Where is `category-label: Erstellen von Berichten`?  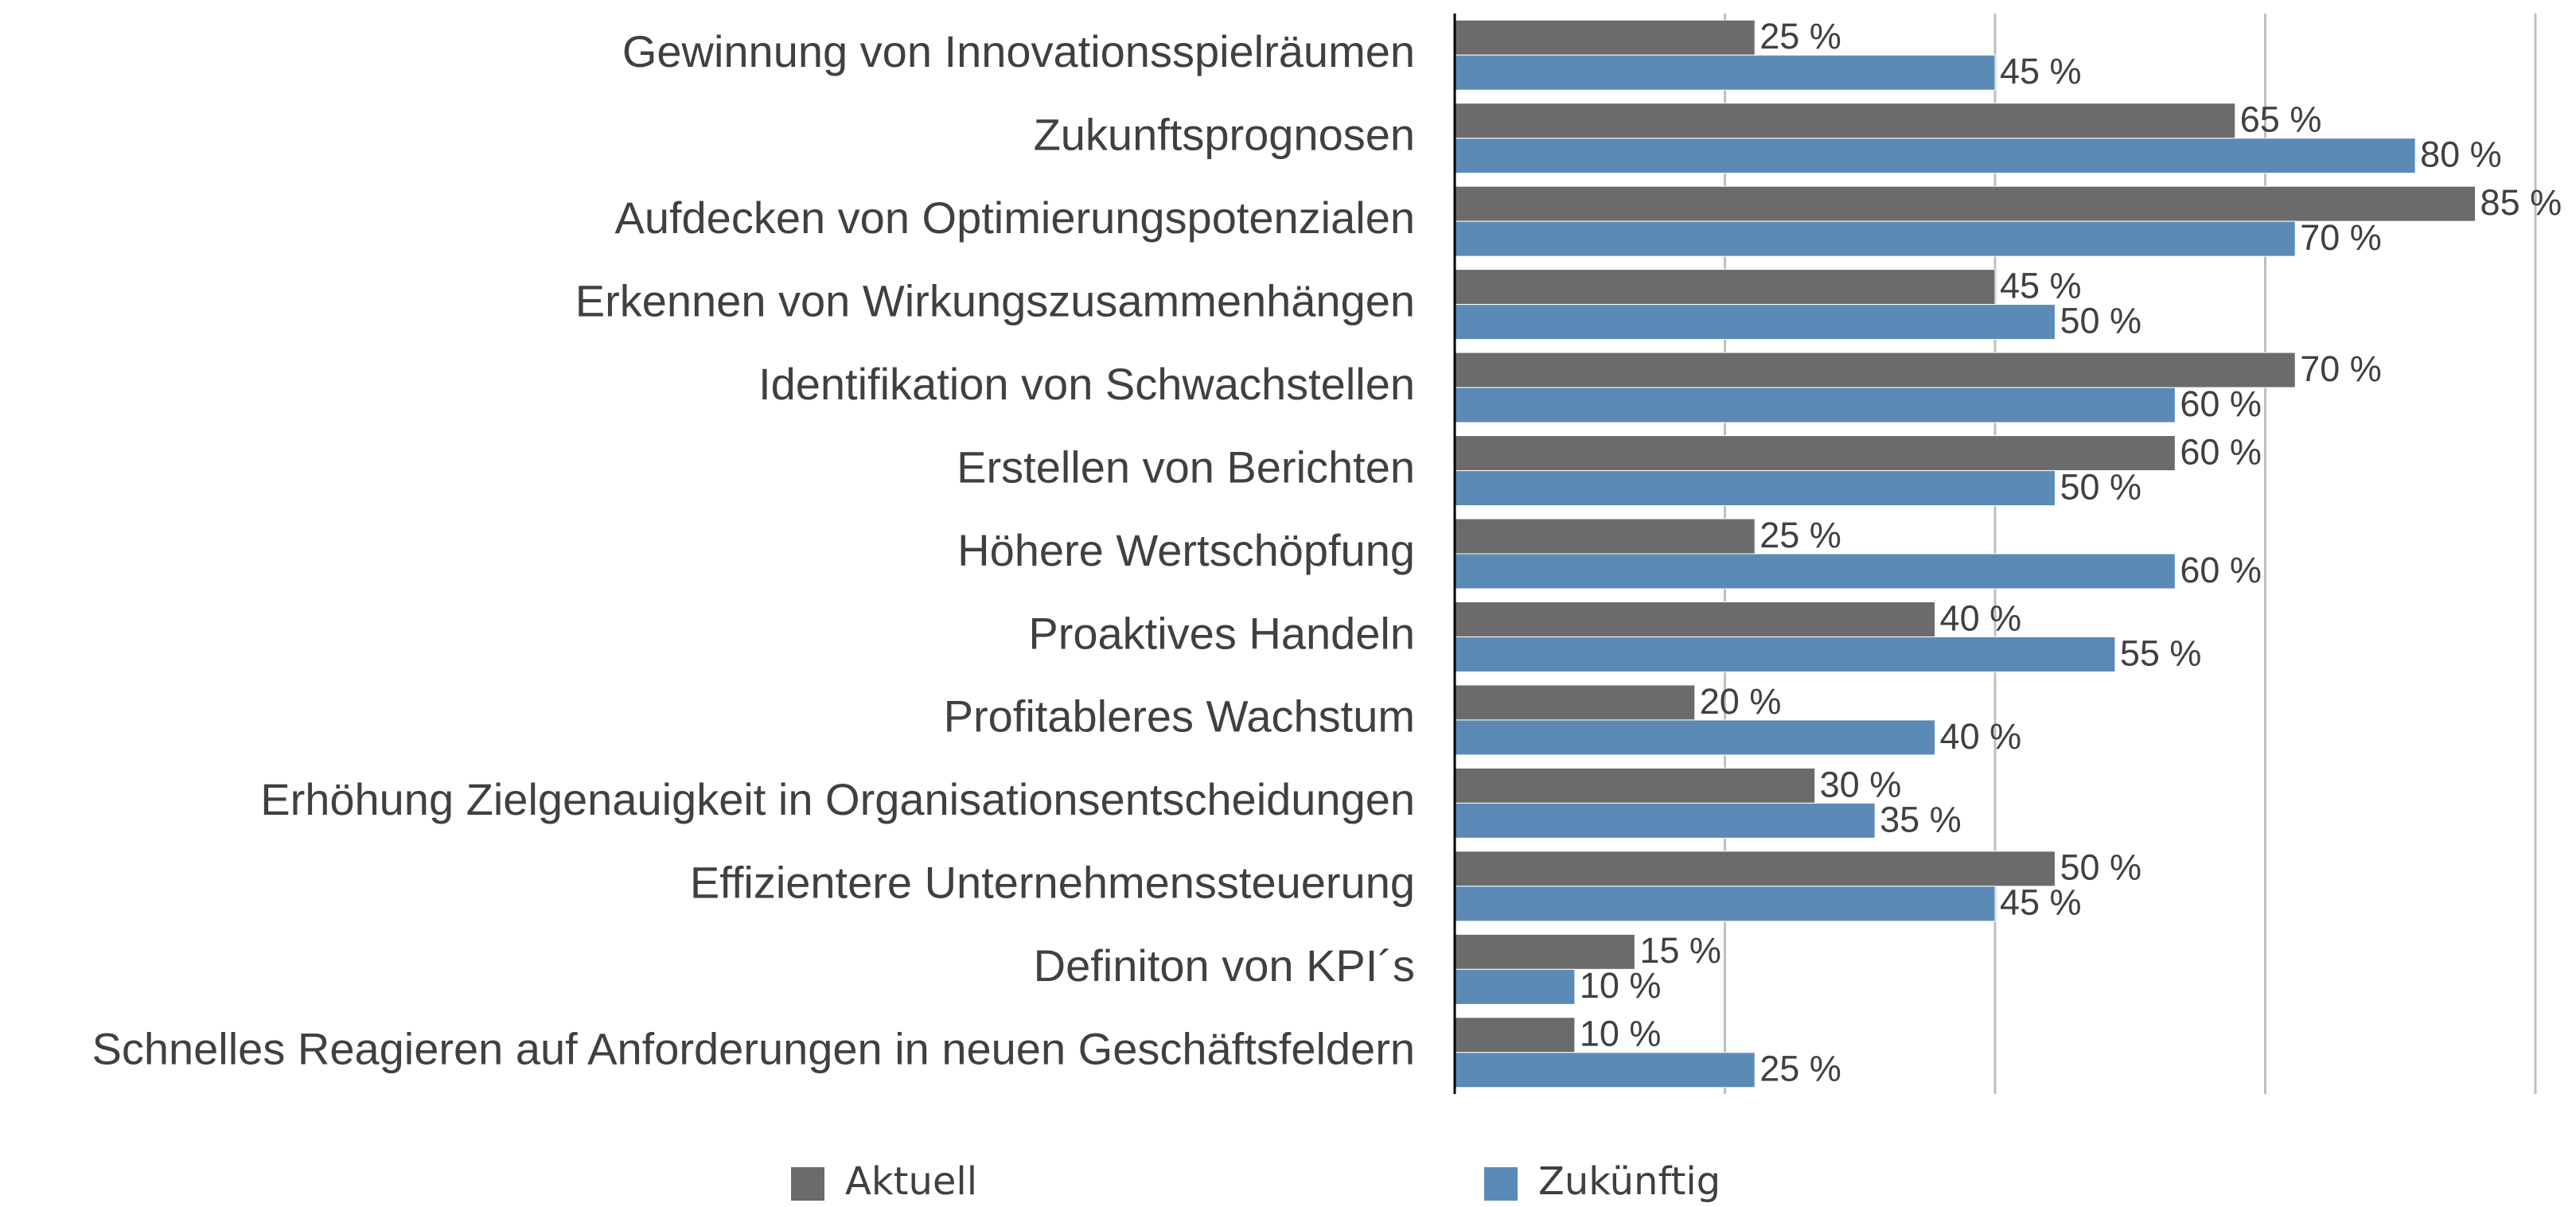
category-label: Erstellen von Berichten is located at coordinates (1186, 467).